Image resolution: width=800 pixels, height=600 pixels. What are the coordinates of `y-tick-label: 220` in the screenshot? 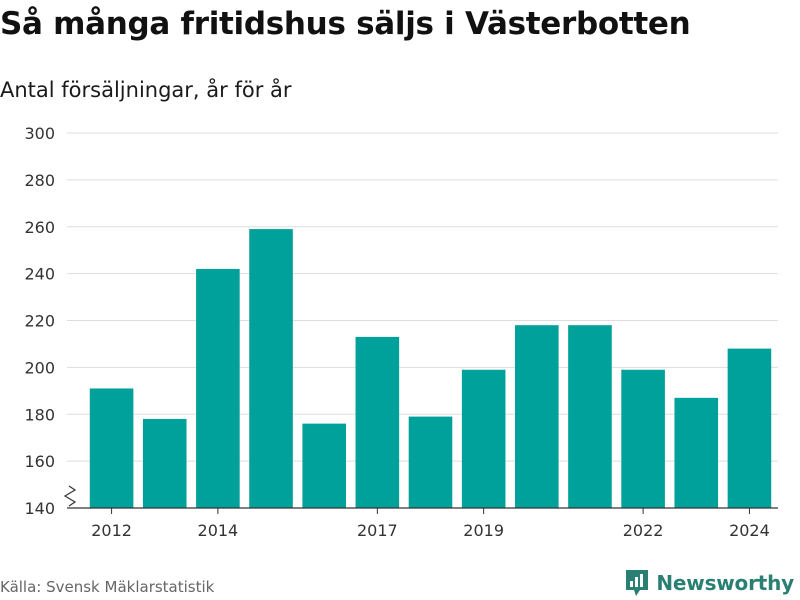 It's located at (39, 321).